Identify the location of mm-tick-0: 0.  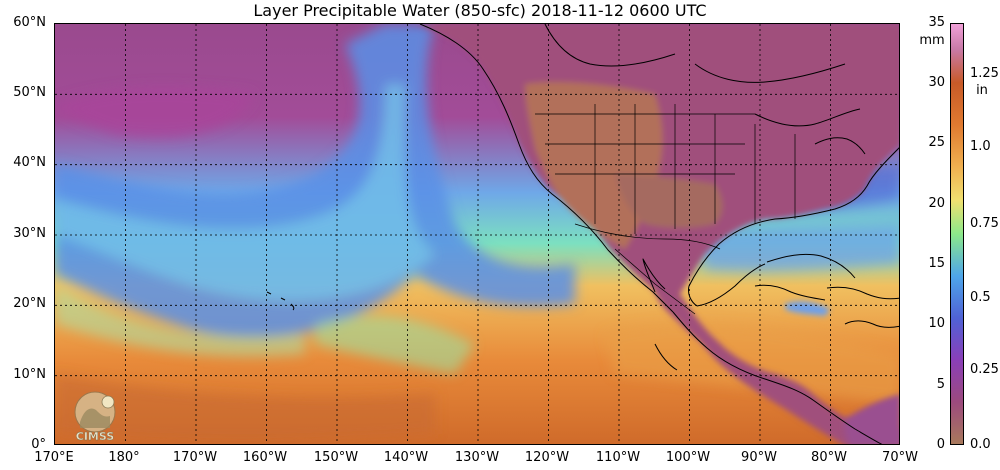
(940, 444).